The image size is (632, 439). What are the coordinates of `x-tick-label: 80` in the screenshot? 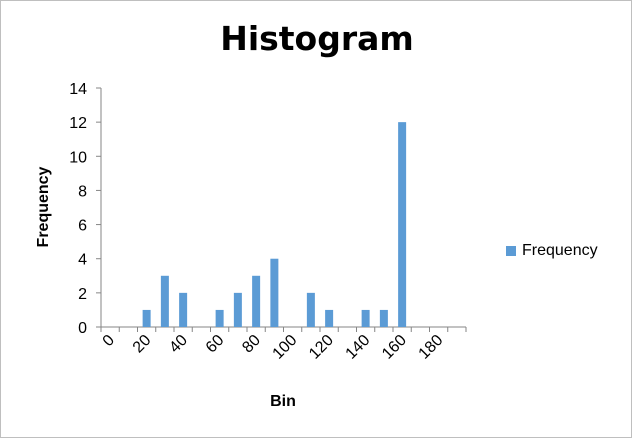 It's located at (251, 344).